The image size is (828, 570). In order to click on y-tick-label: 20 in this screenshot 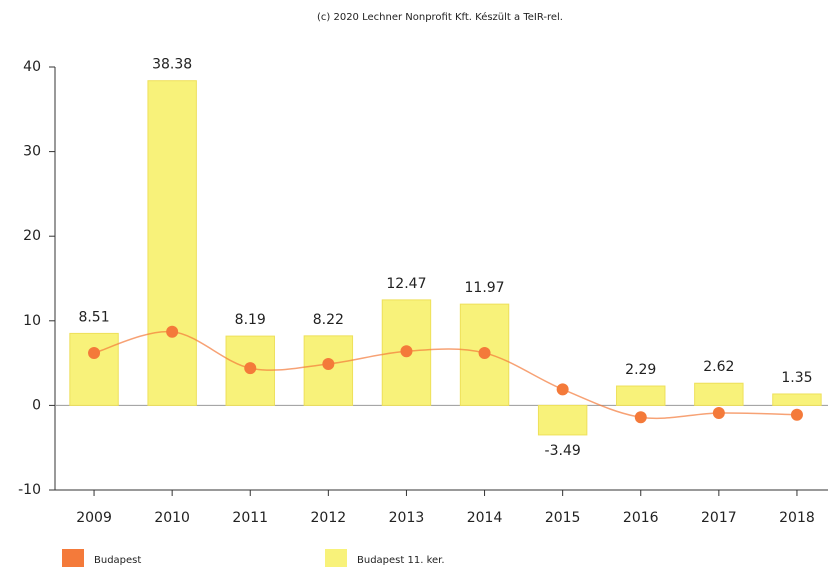, I will do `click(32, 236)`.